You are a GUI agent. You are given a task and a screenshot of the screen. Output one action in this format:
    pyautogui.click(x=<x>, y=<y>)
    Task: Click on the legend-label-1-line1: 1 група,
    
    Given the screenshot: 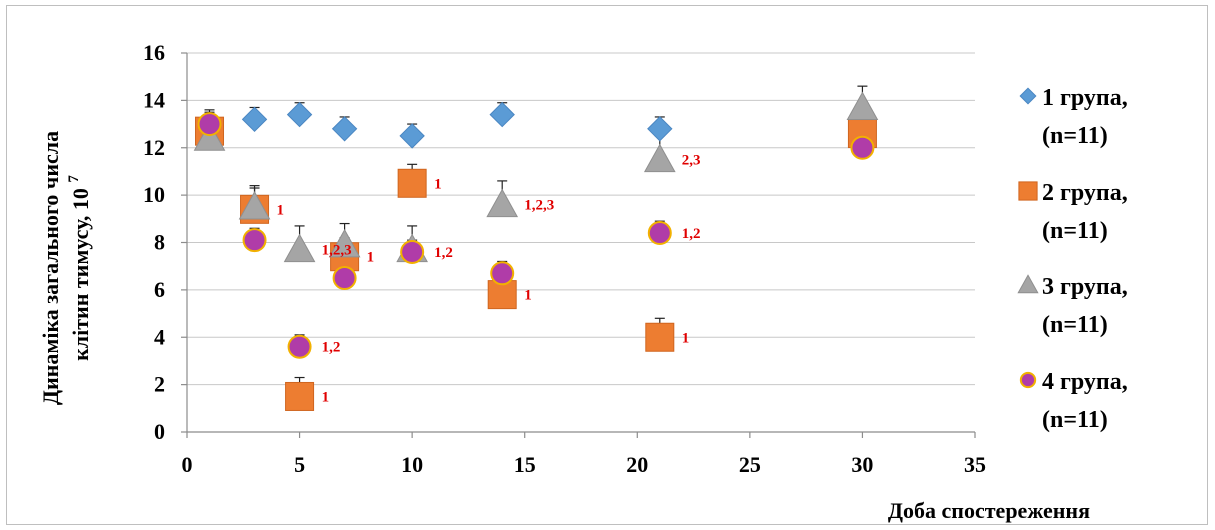 What is the action you would take?
    pyautogui.click(x=1085, y=98)
    